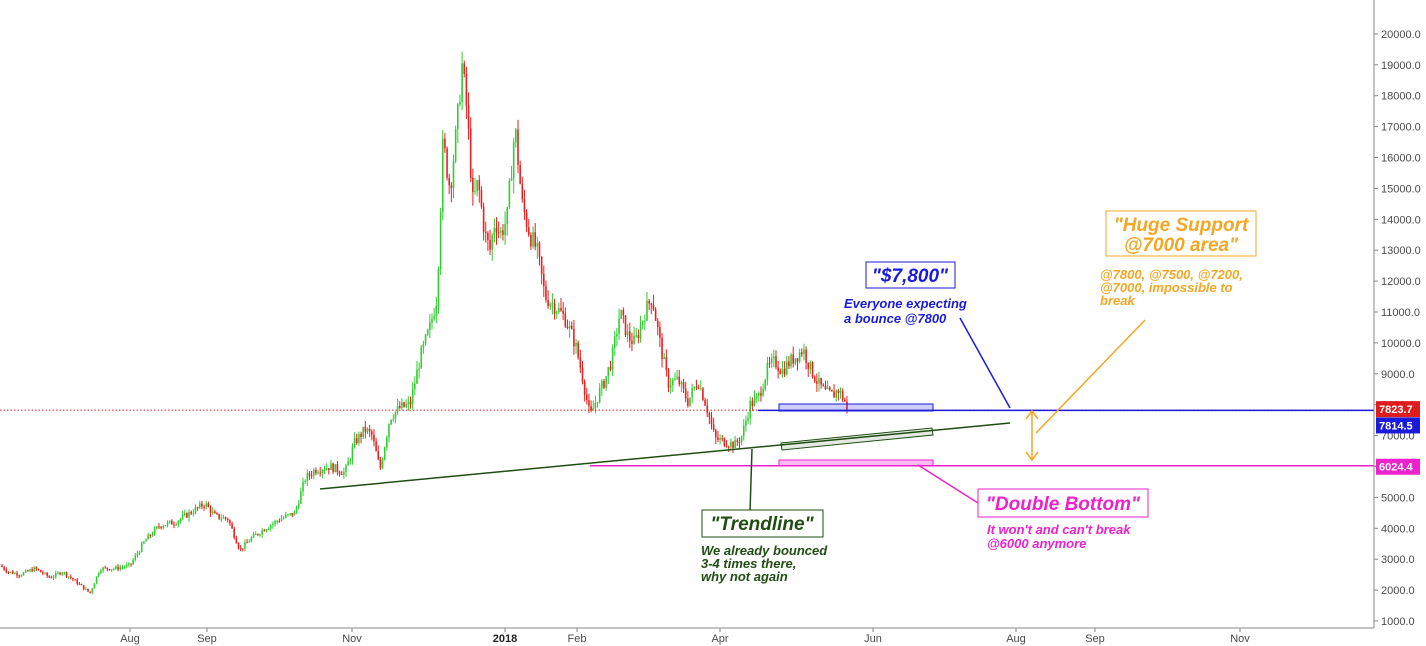  What do you see at coordinates (130, 639) in the screenshot?
I see `x-tick-label: Aug` at bounding box center [130, 639].